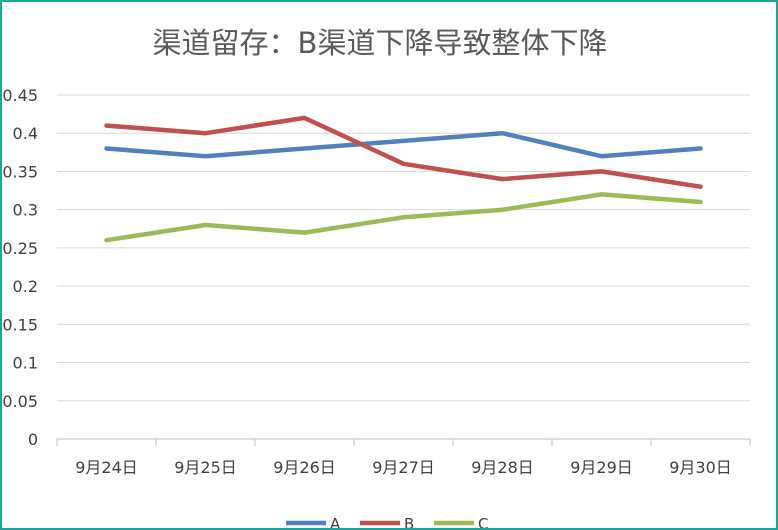  I want to click on chart-title: 渠道留存：B渠道下降导致整体下降, so click(380, 43).